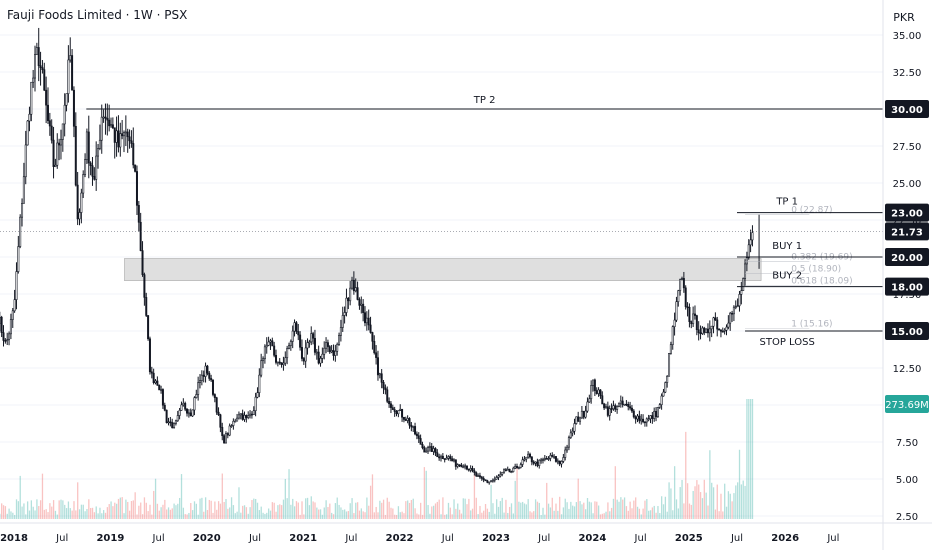 The image size is (932, 550). What do you see at coordinates (110, 538) in the screenshot?
I see `x-tick-label: 2019` at bounding box center [110, 538].